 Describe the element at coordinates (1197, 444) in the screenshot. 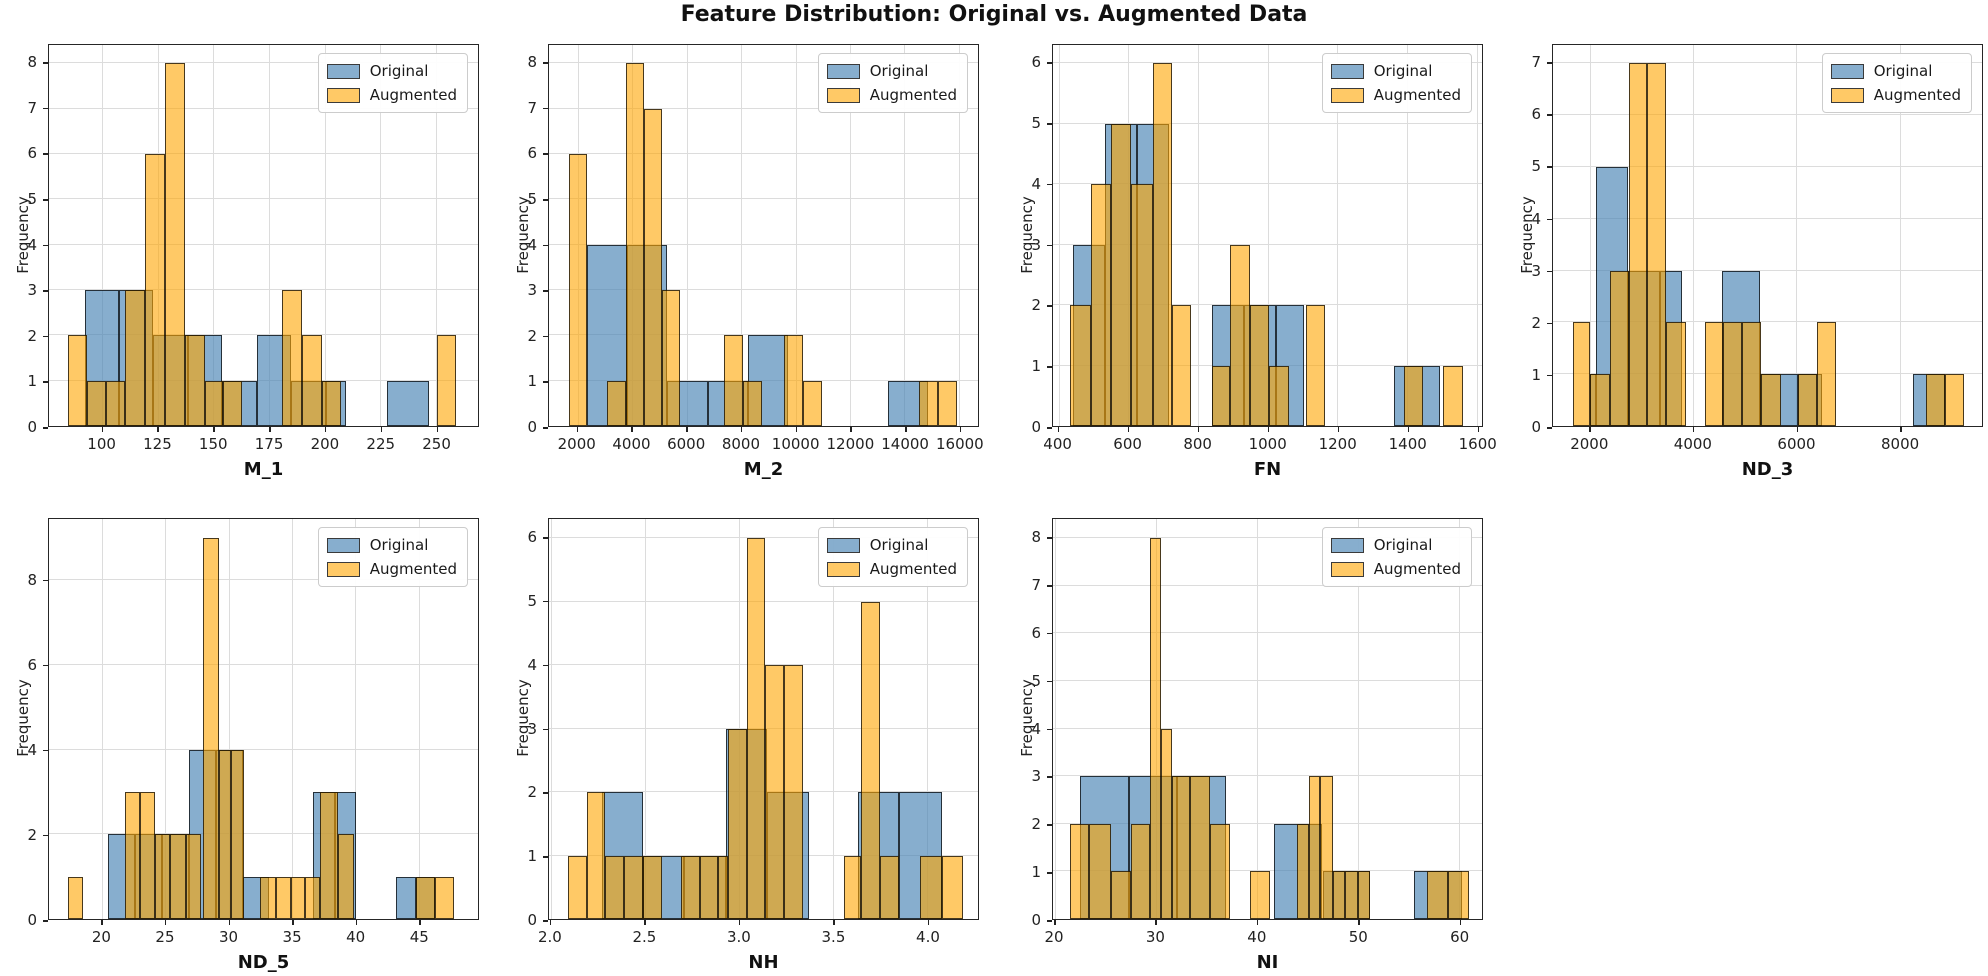

I see `x-tick-label: 800` at that location.